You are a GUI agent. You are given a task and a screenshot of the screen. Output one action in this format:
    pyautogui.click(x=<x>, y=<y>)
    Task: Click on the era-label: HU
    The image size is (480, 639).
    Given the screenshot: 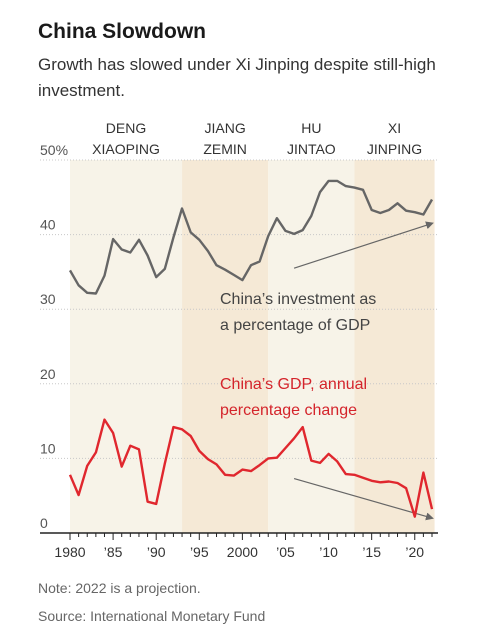 What is the action you would take?
    pyautogui.click(x=311, y=128)
    